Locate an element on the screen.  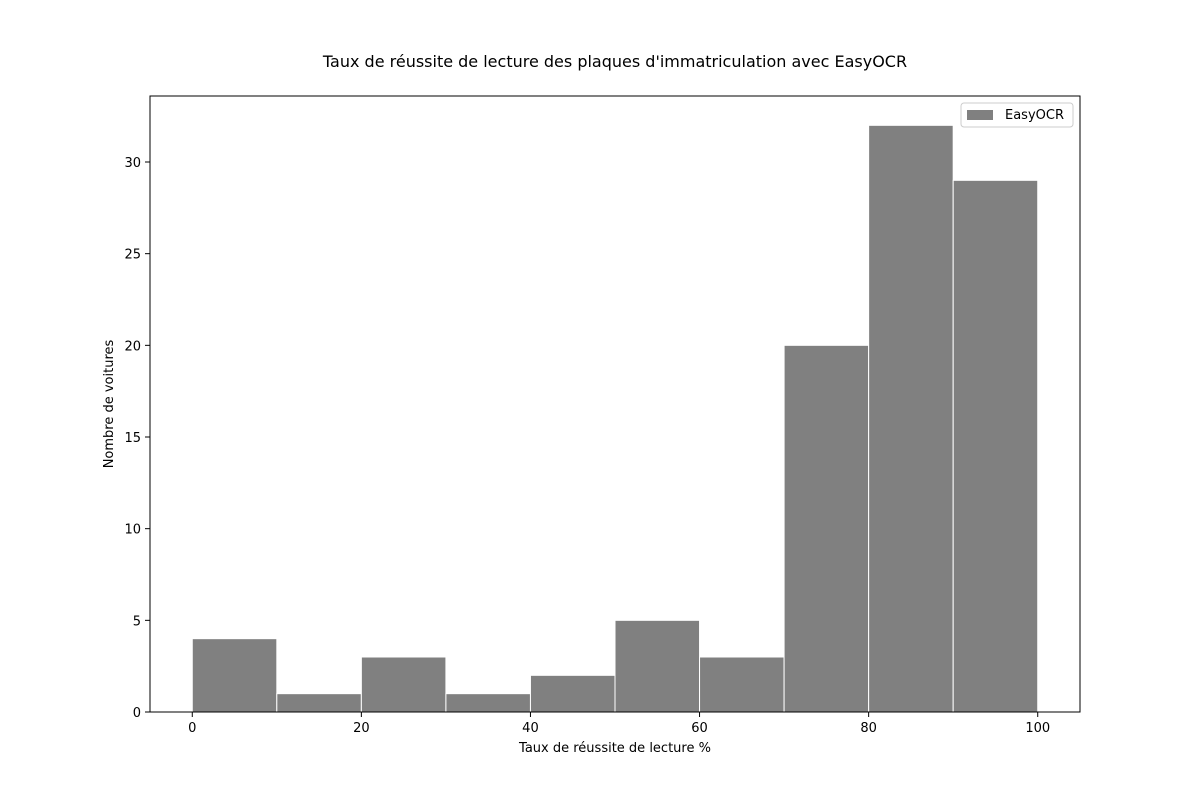
y-tick-label: 20 is located at coordinates (132, 346).